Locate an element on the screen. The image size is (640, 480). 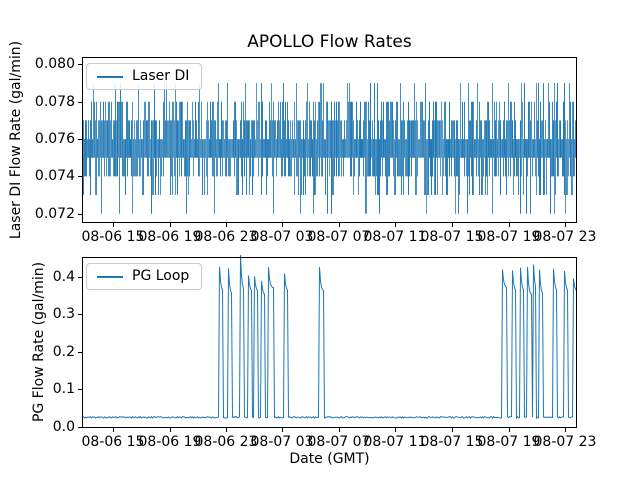
y-tick-label: 0.076 is located at coordinates (54, 139).